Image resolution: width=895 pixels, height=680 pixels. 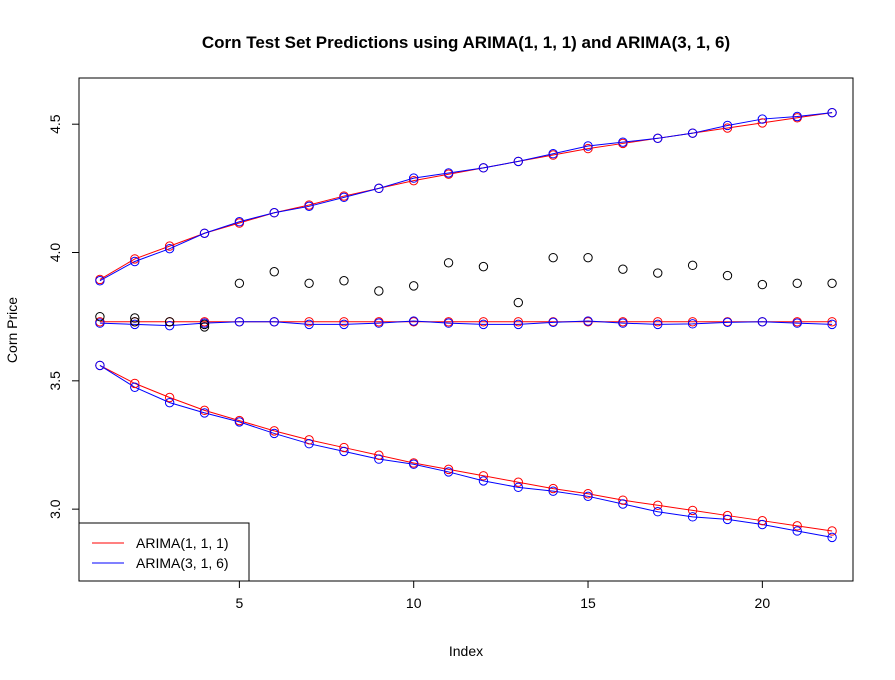 What do you see at coordinates (502, 596) in the screenshot?
I see `x-axis: 5 10 15 20` at bounding box center [502, 596].